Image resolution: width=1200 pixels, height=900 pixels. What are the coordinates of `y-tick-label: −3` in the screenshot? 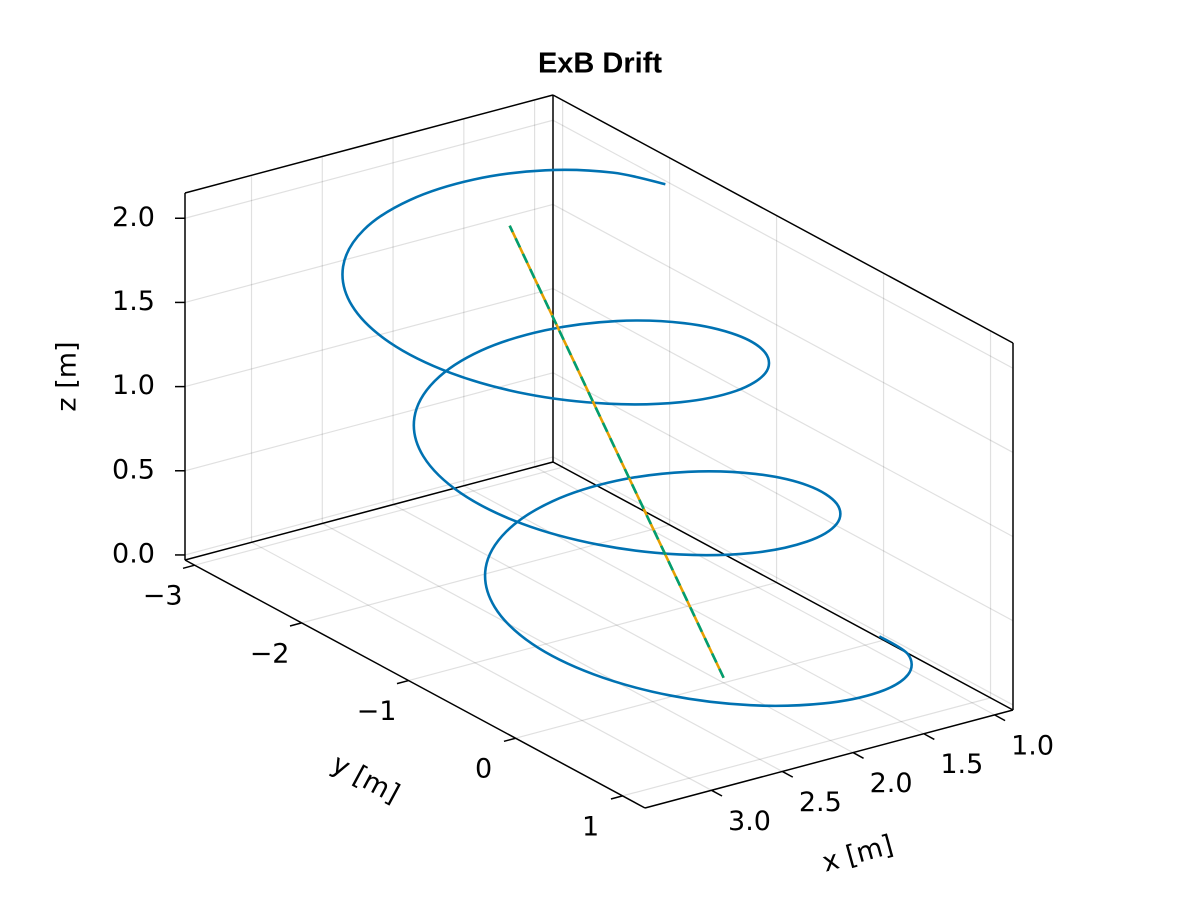 It's located at (163, 596).